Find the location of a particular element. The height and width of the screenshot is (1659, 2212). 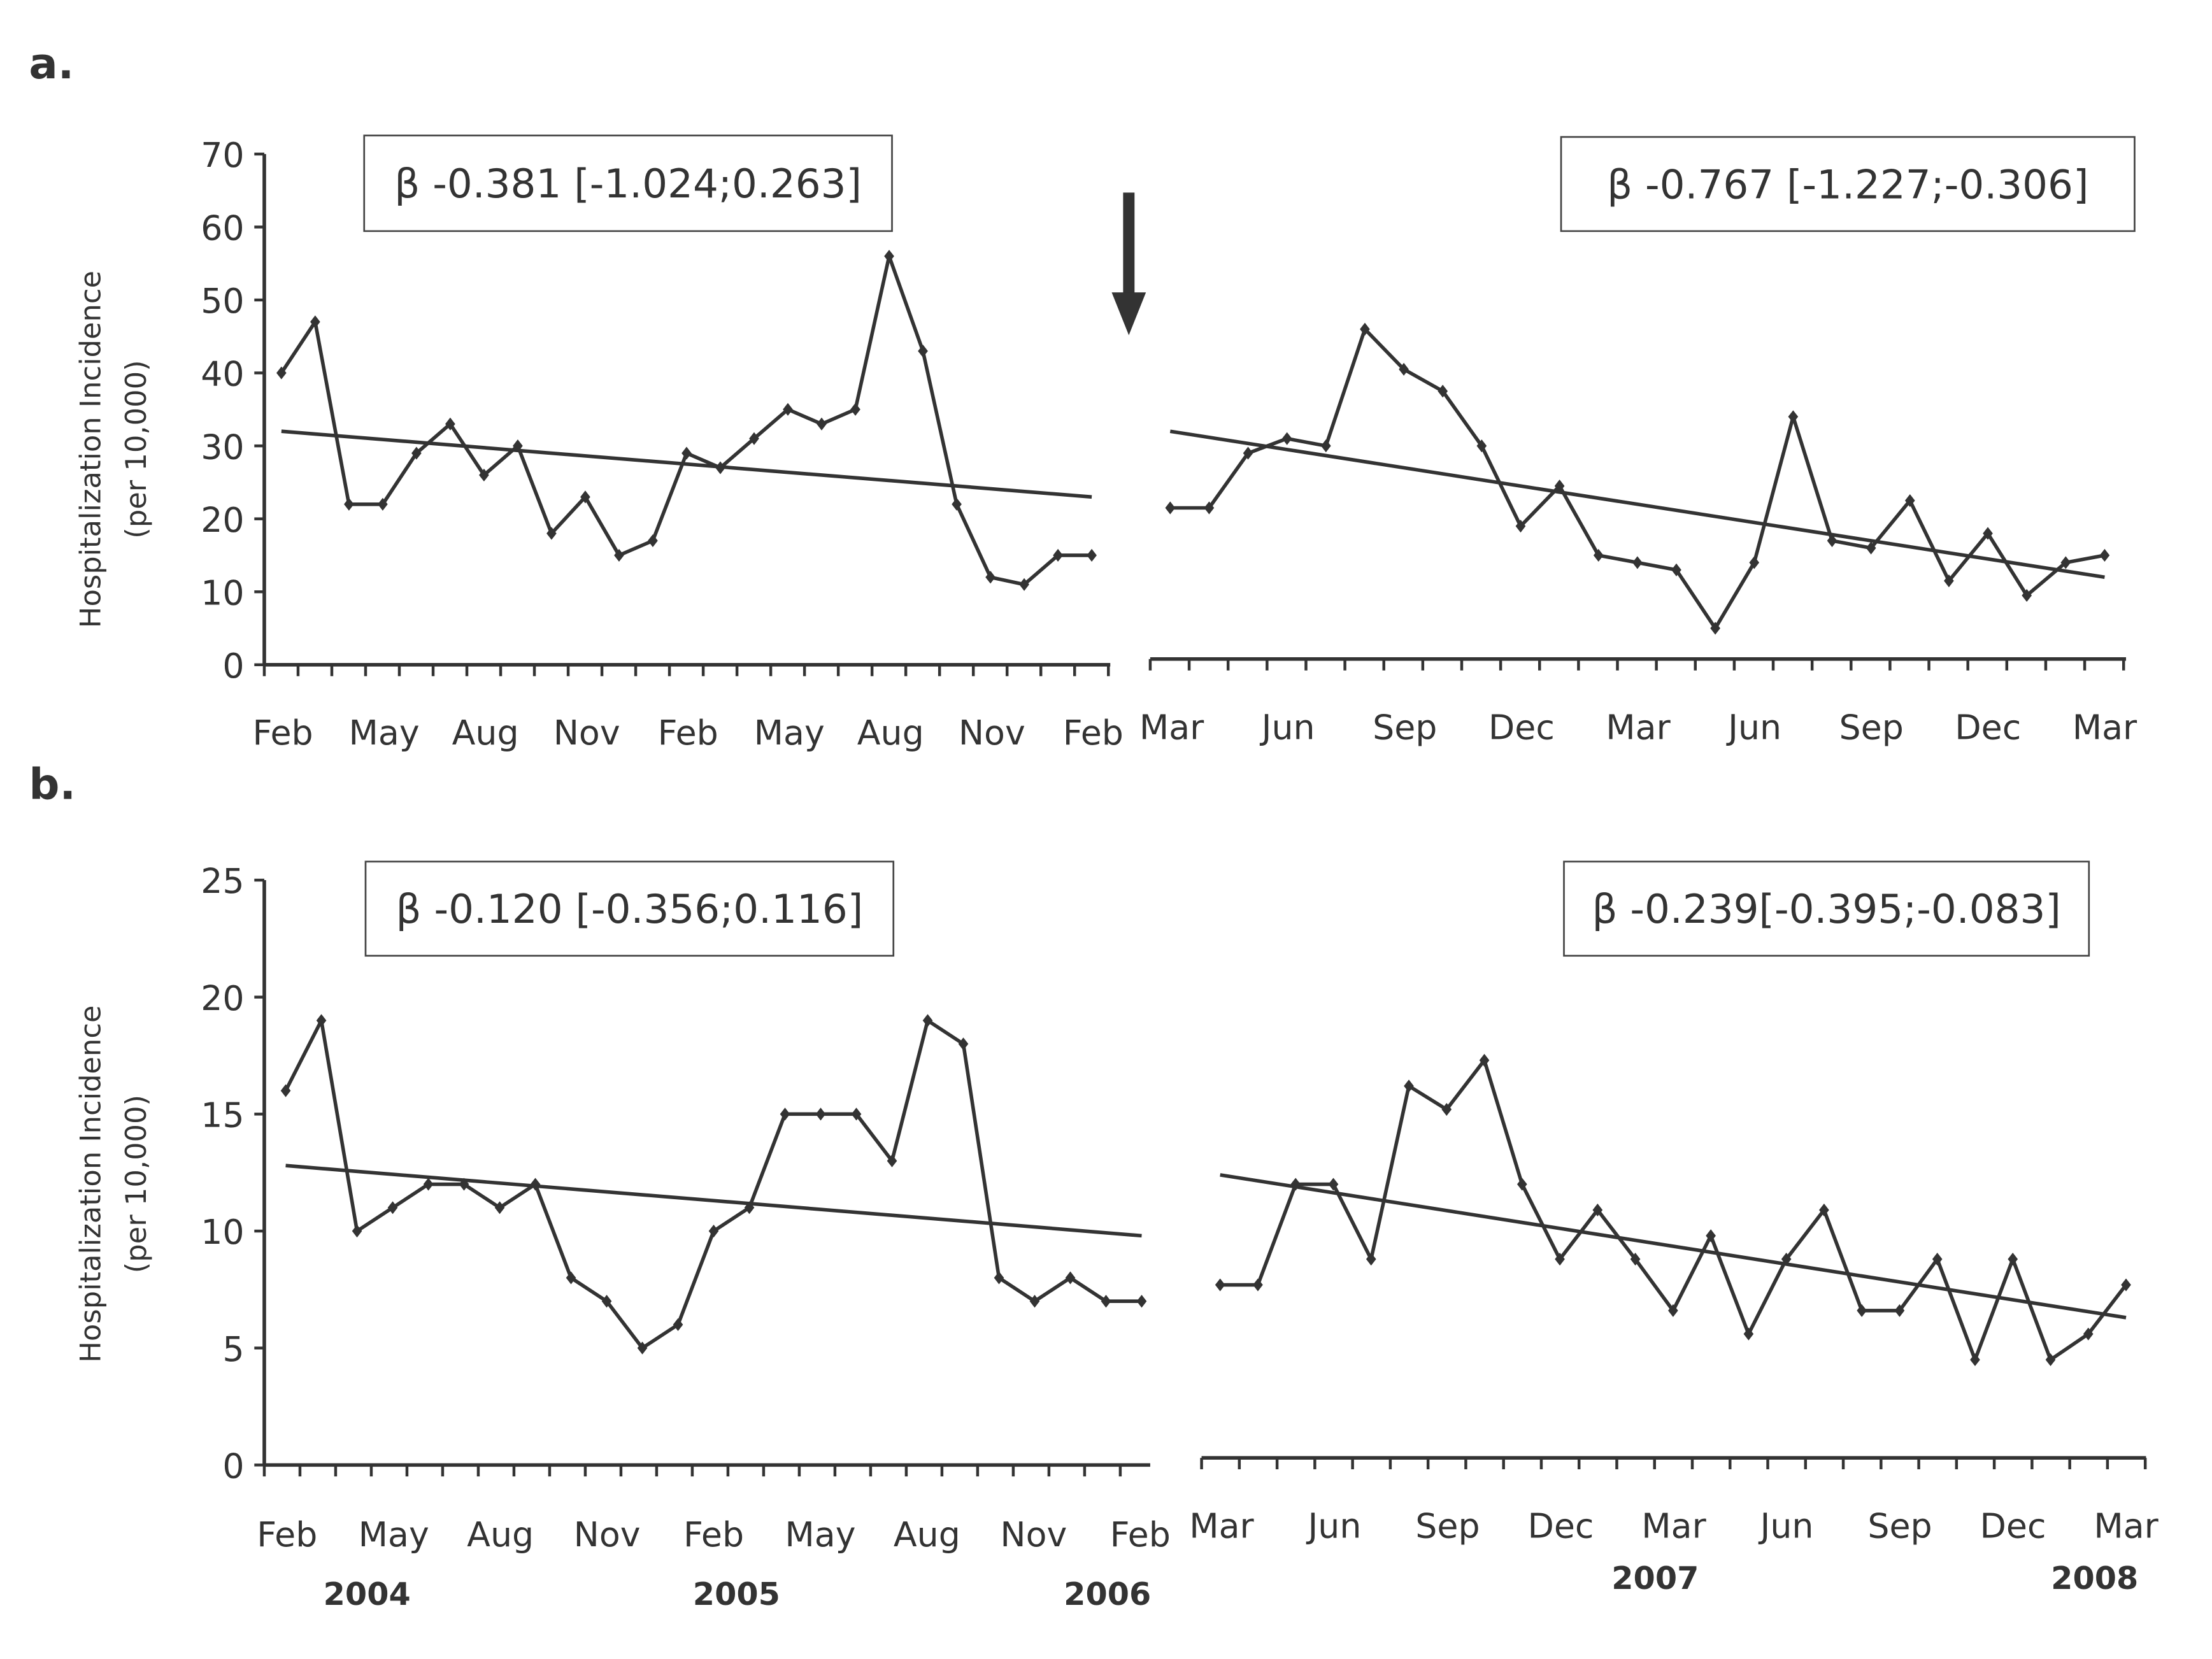

panel-label-a: a. is located at coordinates (51, 64).